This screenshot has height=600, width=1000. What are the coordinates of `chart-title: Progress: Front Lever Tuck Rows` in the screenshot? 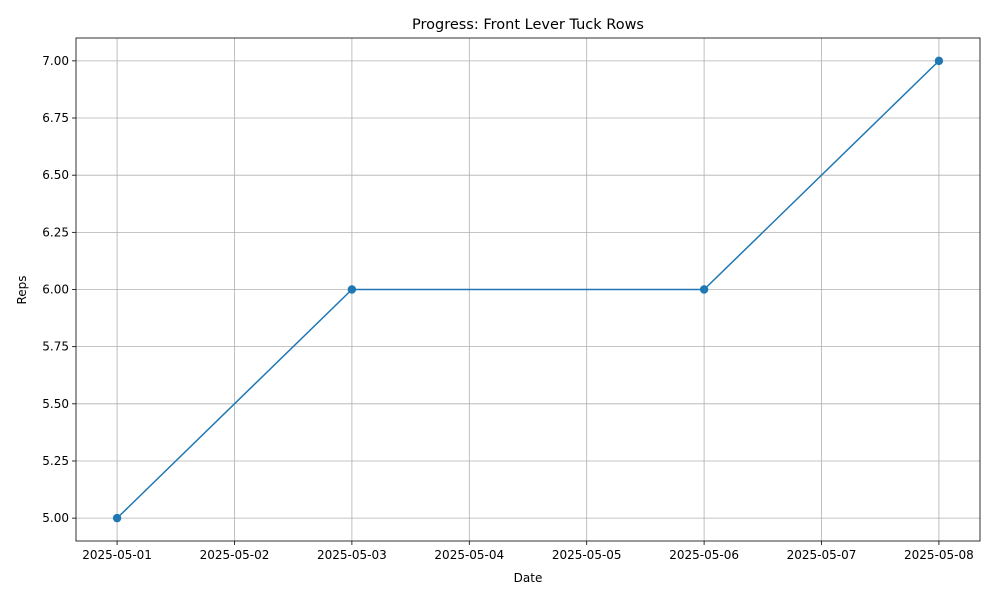 It's located at (528, 25).